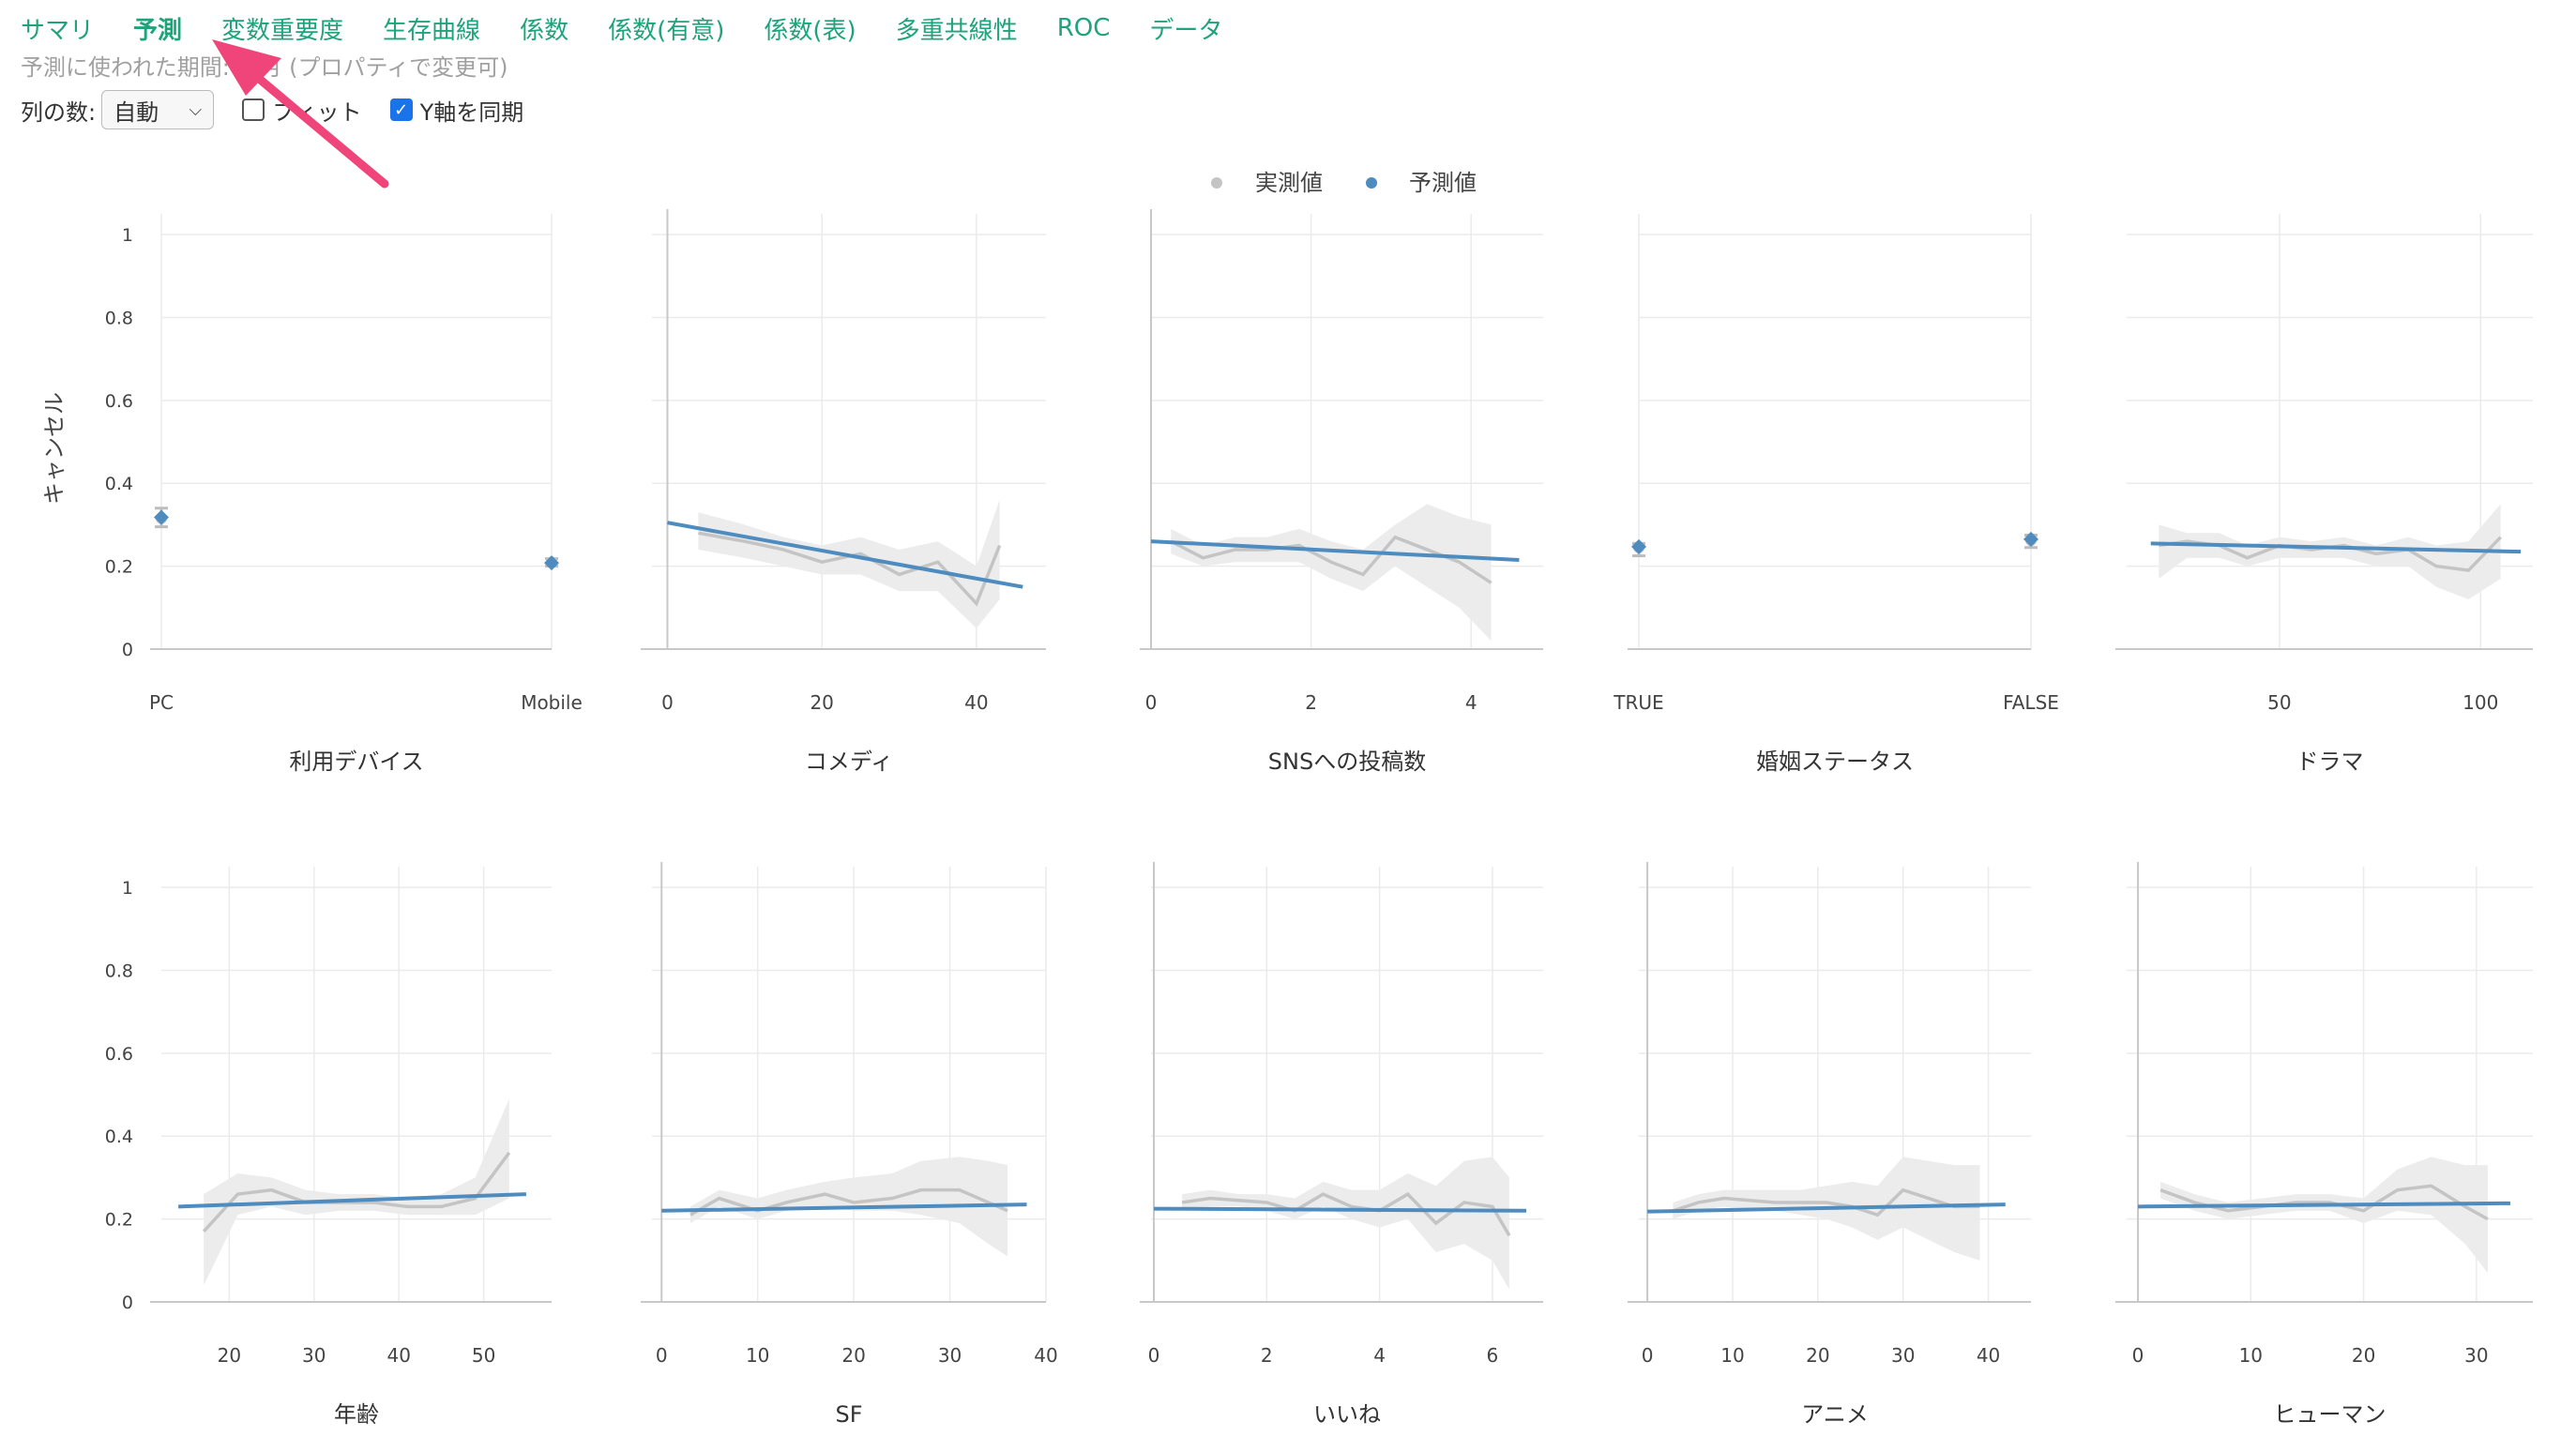 This screenshot has height=1437, width=2576. Describe the element at coordinates (54, 449) in the screenshot. I see `y-axis-title: キャンセル` at that location.